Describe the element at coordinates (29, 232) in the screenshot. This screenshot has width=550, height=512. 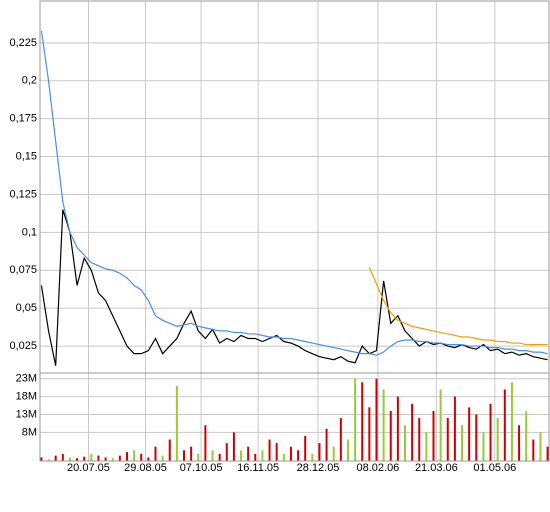
I see `y-tick-label: 0,1` at that location.